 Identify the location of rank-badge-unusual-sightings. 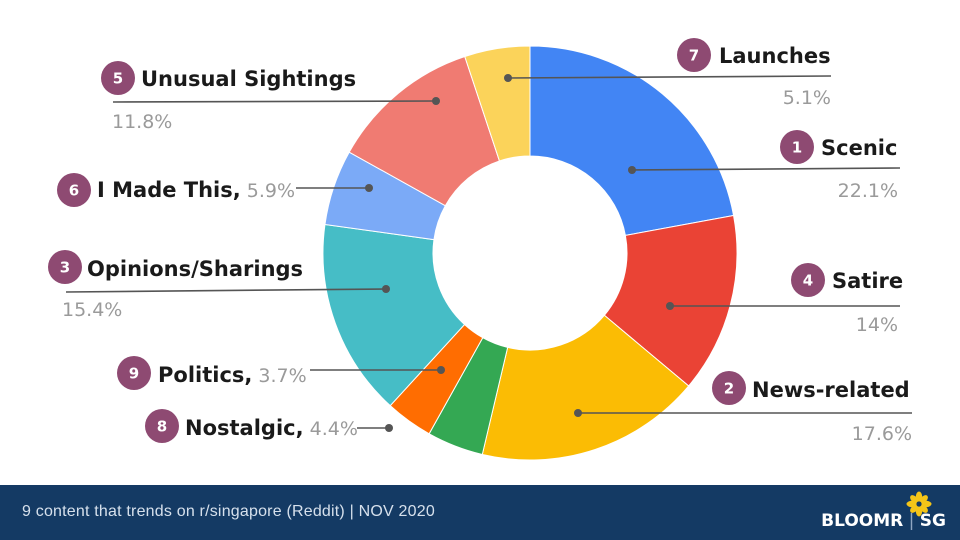
(118, 78).